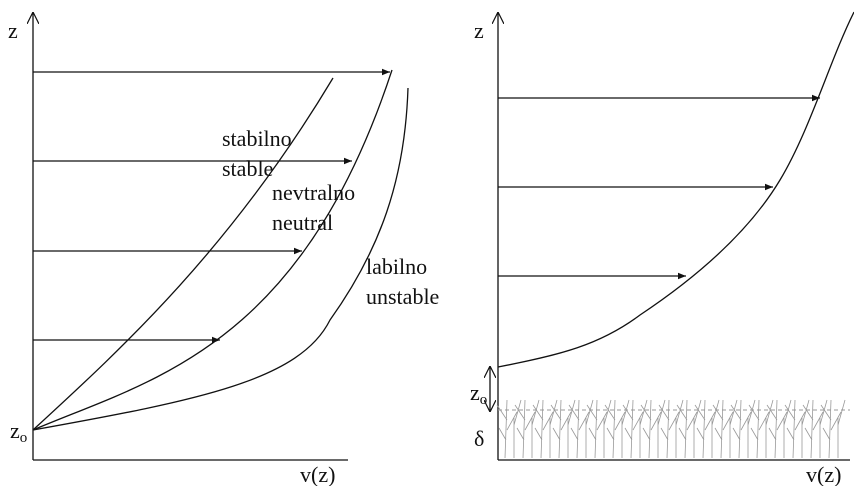 The image size is (854, 486). I want to click on origin-base: z, so click(15, 430).